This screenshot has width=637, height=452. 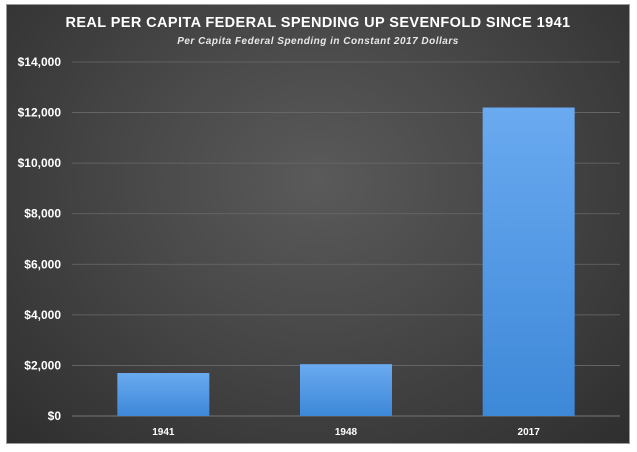 I want to click on y-tick-label: $14,000, so click(x=40, y=62).